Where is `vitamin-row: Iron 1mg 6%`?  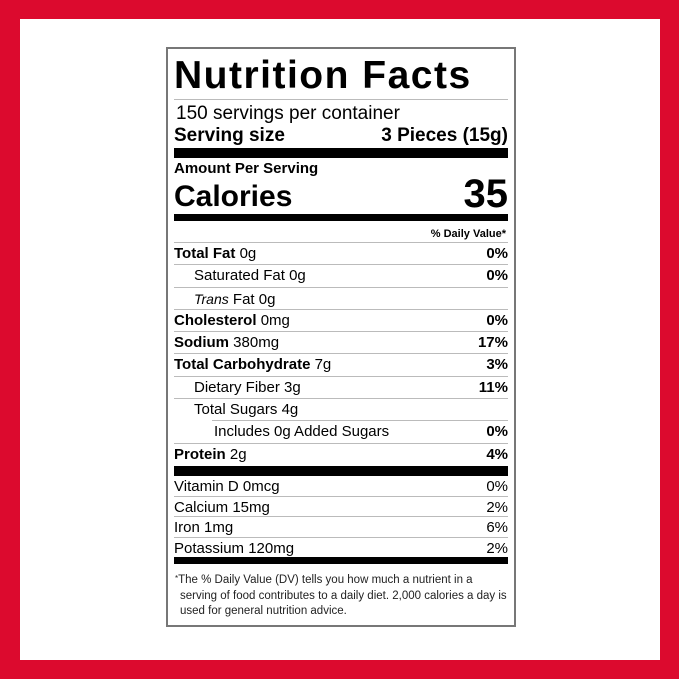
vitamin-row: Iron 1mg 6% is located at coordinates (341, 526).